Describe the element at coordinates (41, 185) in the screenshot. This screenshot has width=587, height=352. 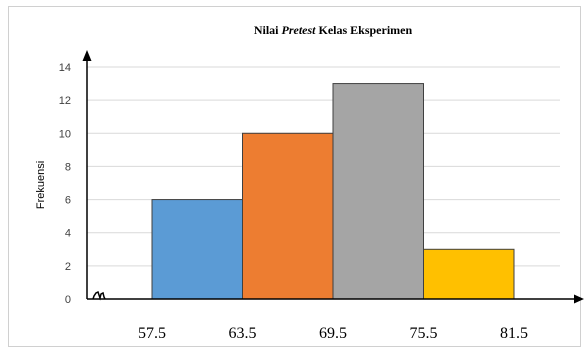
I see `y-axis-label: Frekuensi` at that location.